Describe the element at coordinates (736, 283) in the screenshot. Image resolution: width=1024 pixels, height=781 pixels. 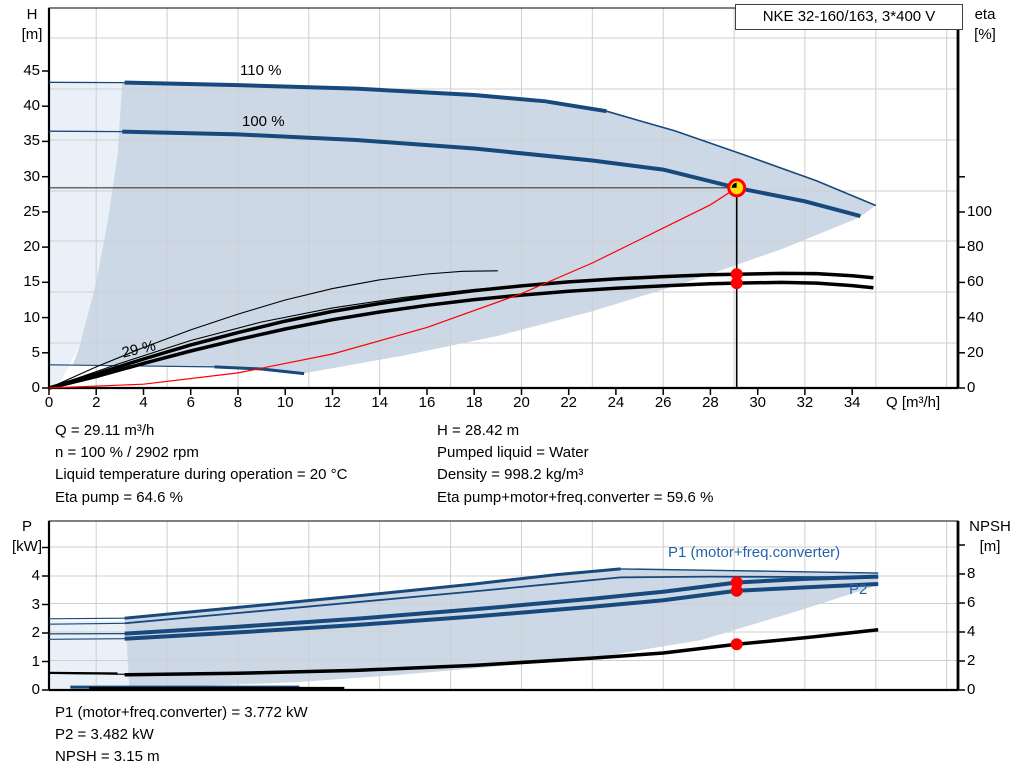
I see `eta-total-point` at that location.